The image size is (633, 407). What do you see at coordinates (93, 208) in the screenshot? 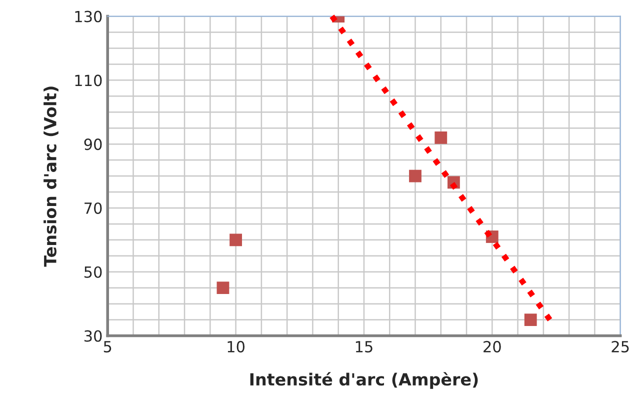
I see `y-tick-label: 70` at bounding box center [93, 208].